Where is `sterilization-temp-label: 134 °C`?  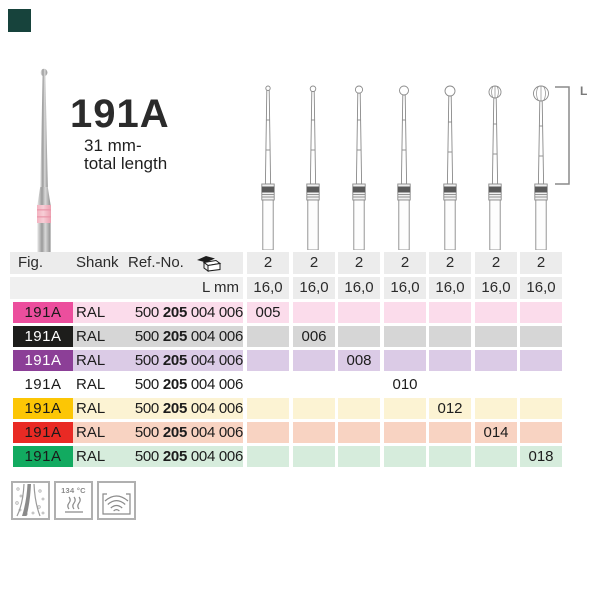 sterilization-temp-label: 134 °C is located at coordinates (73, 490).